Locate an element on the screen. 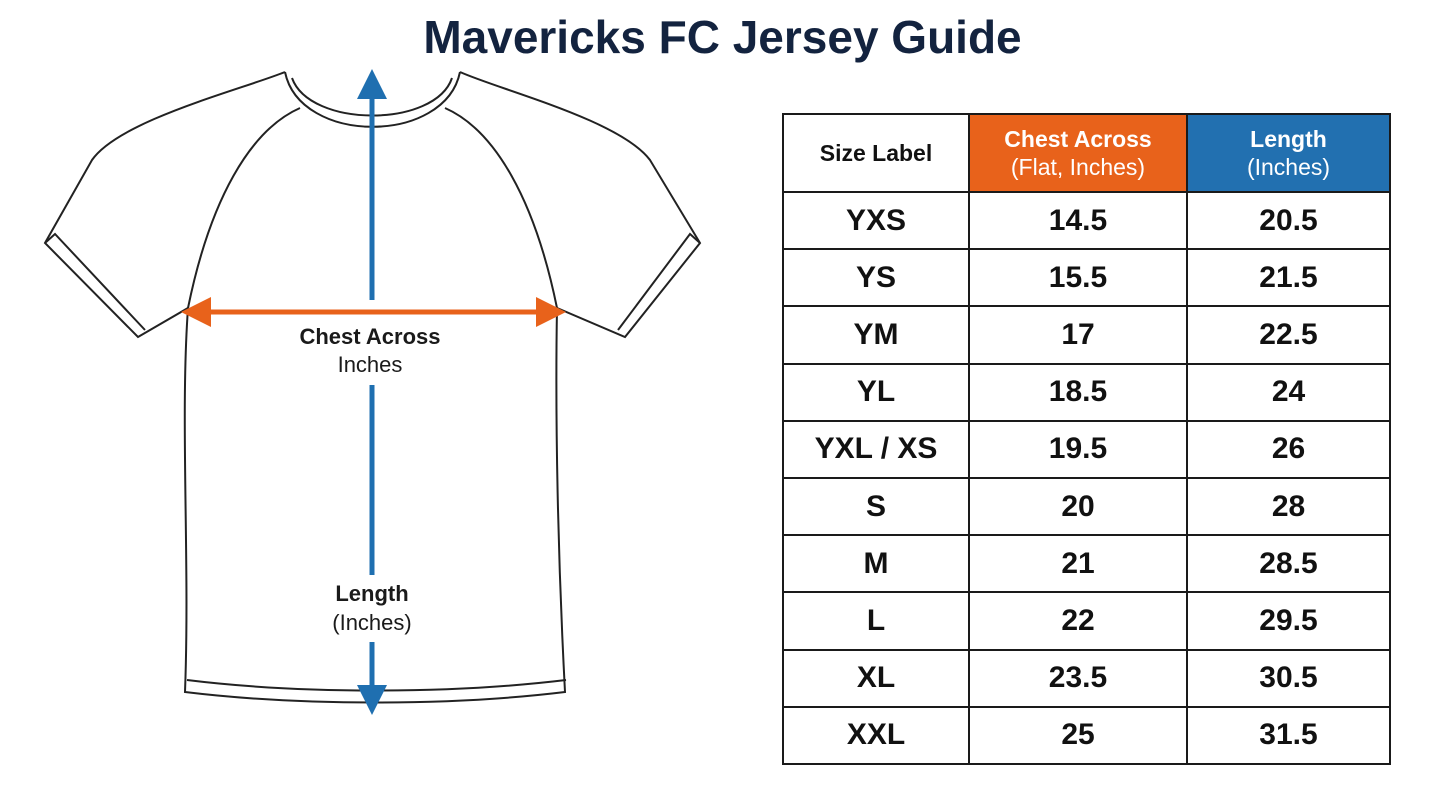 This screenshot has width=1445, height=788. table-row: YXS 14.5 20.5 is located at coordinates (1086, 220).